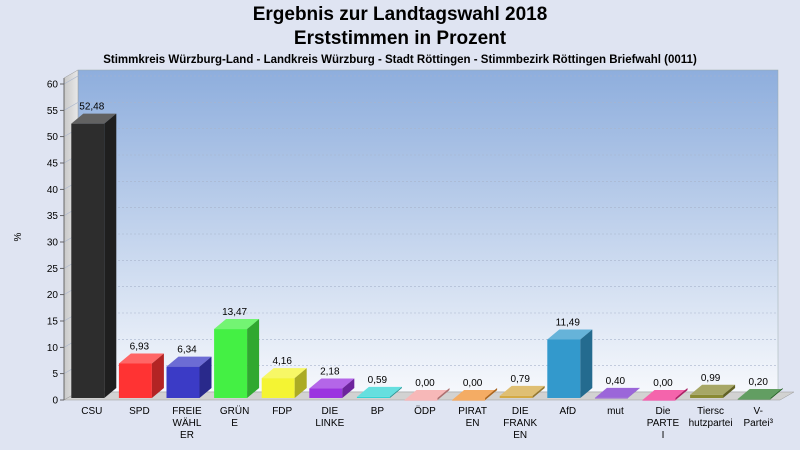  What do you see at coordinates (53, 111) in the screenshot?
I see `y-tick-label: 55` at bounding box center [53, 111].